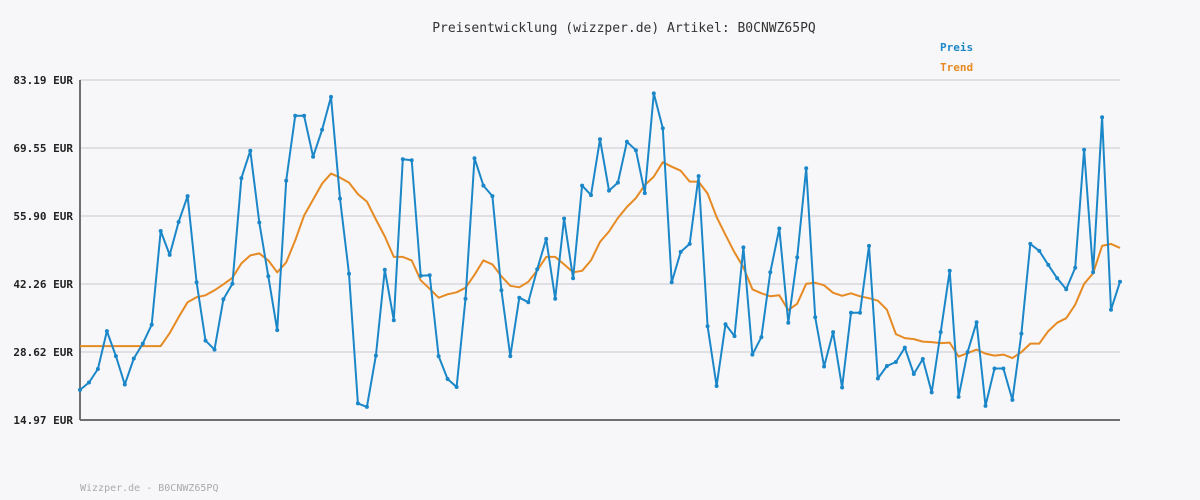 This screenshot has width=1200, height=500. I want to click on y-tick-label: 42.26 EUR, so click(43, 284).